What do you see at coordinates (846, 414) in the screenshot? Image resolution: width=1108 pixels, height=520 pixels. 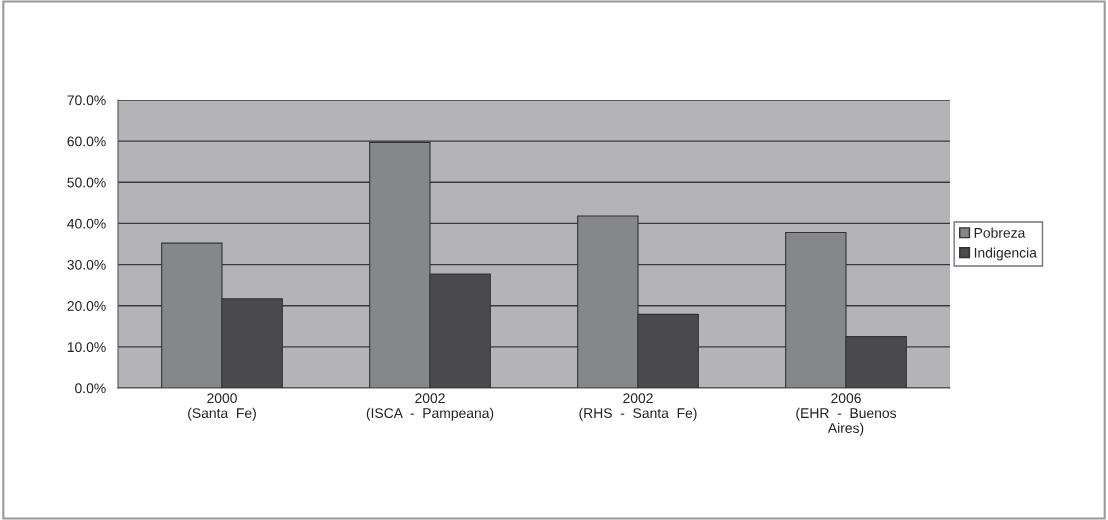 I see `x-tick-label: 2006 (EHR - Buenos Aires)` at bounding box center [846, 414].